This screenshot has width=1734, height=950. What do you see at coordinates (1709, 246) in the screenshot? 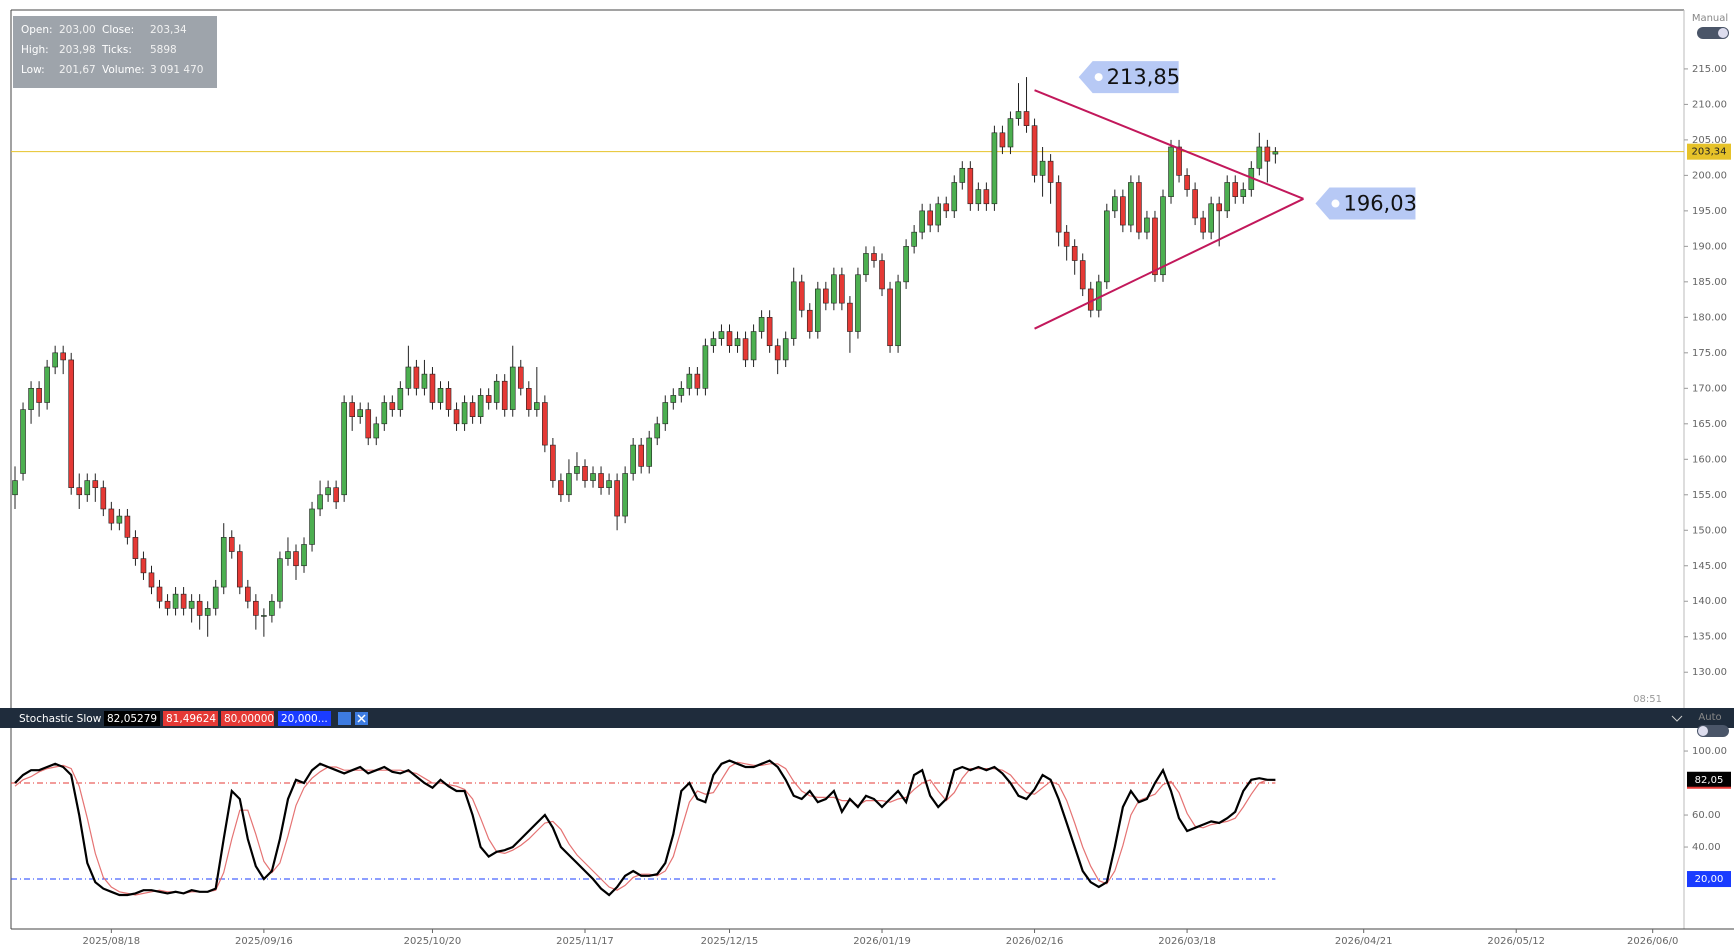
I see `y-tick-label: 190.00` at bounding box center [1709, 246].